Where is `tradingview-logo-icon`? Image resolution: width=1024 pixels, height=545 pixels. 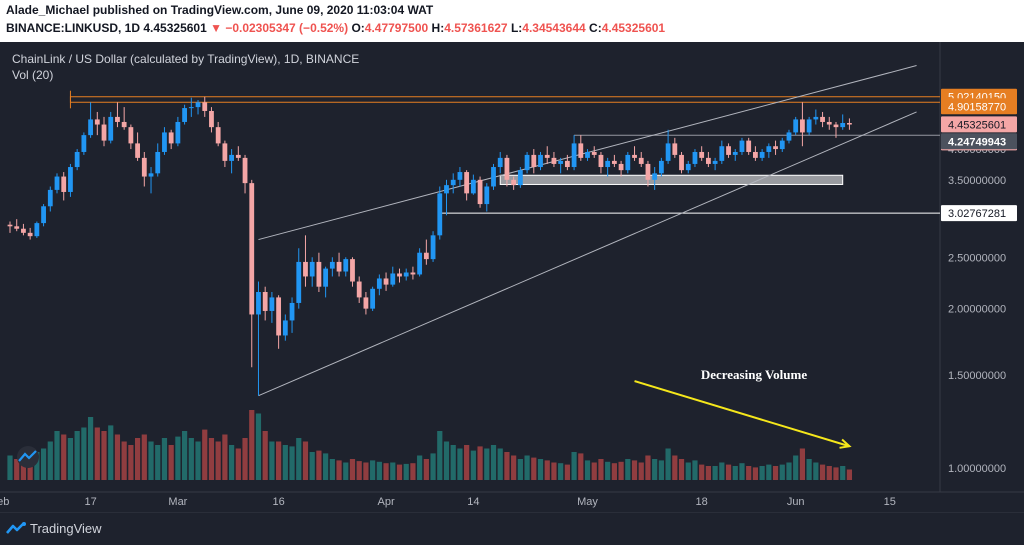 tradingview-logo-icon is located at coordinates (16, 528).